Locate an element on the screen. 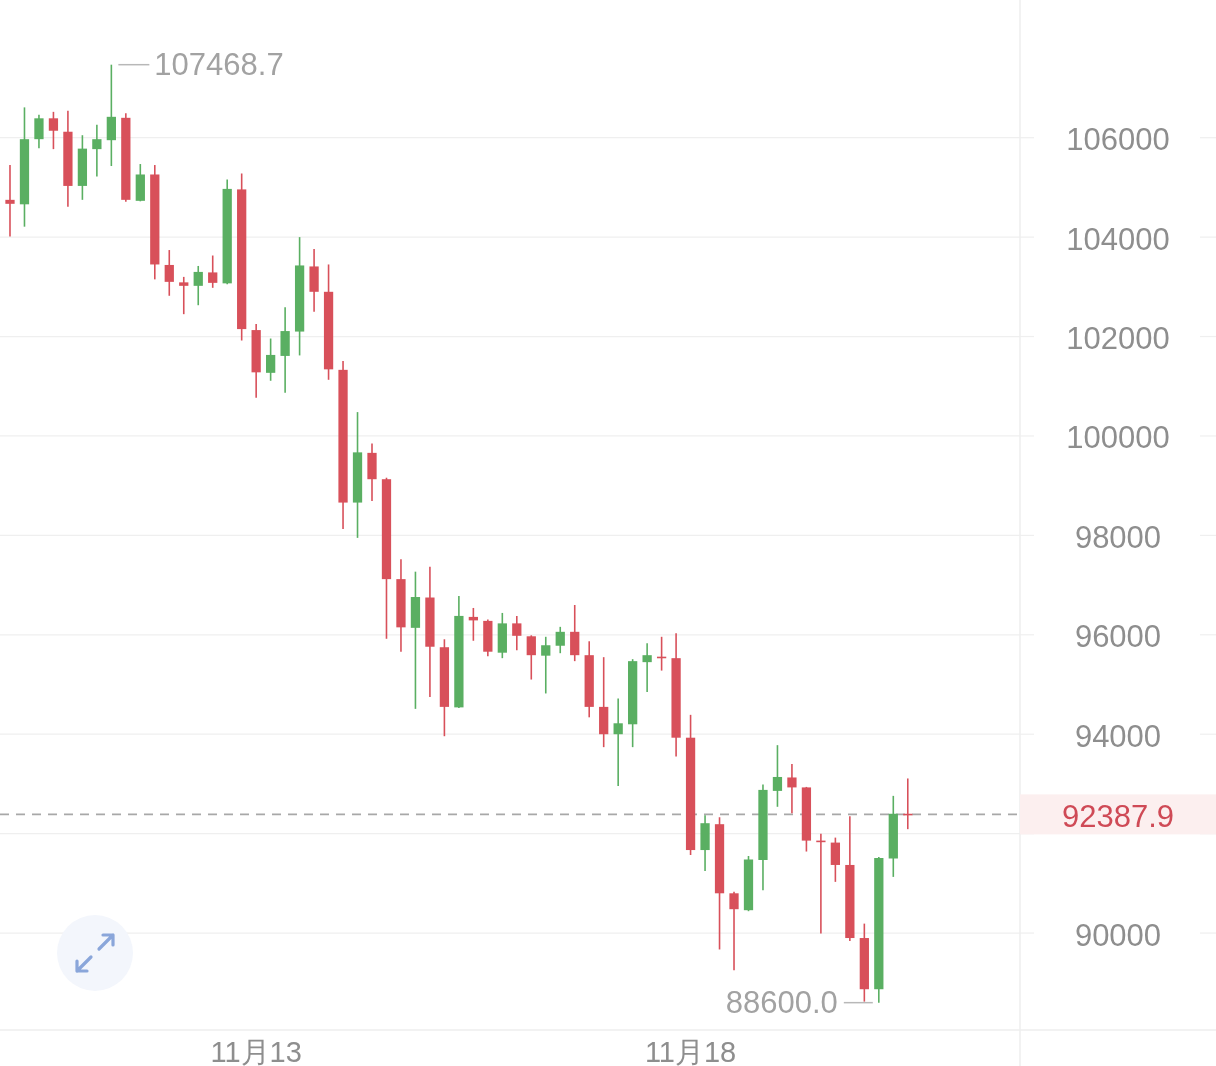 Image resolution: width=1216 pixels, height=1066 pixels. y-tick-label: 106000 is located at coordinates (1118, 140).